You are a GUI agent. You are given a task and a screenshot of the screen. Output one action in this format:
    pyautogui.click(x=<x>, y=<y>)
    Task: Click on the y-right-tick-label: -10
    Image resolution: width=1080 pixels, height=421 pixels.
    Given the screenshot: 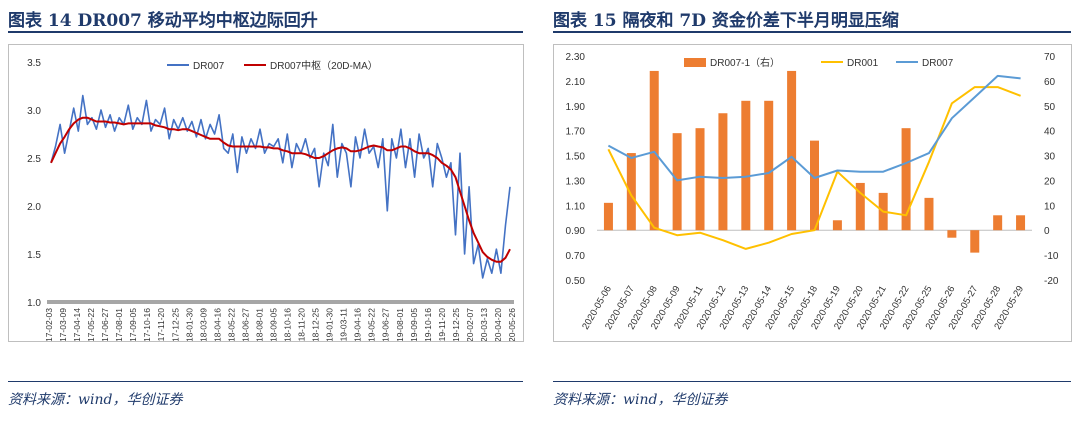 What is the action you would take?
    pyautogui.click(x=1051, y=256)
    